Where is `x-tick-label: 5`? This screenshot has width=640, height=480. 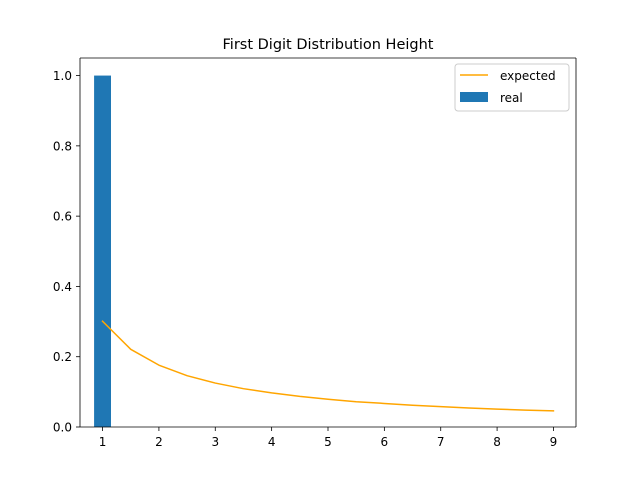 x-tick-label: 5 is located at coordinates (328, 442).